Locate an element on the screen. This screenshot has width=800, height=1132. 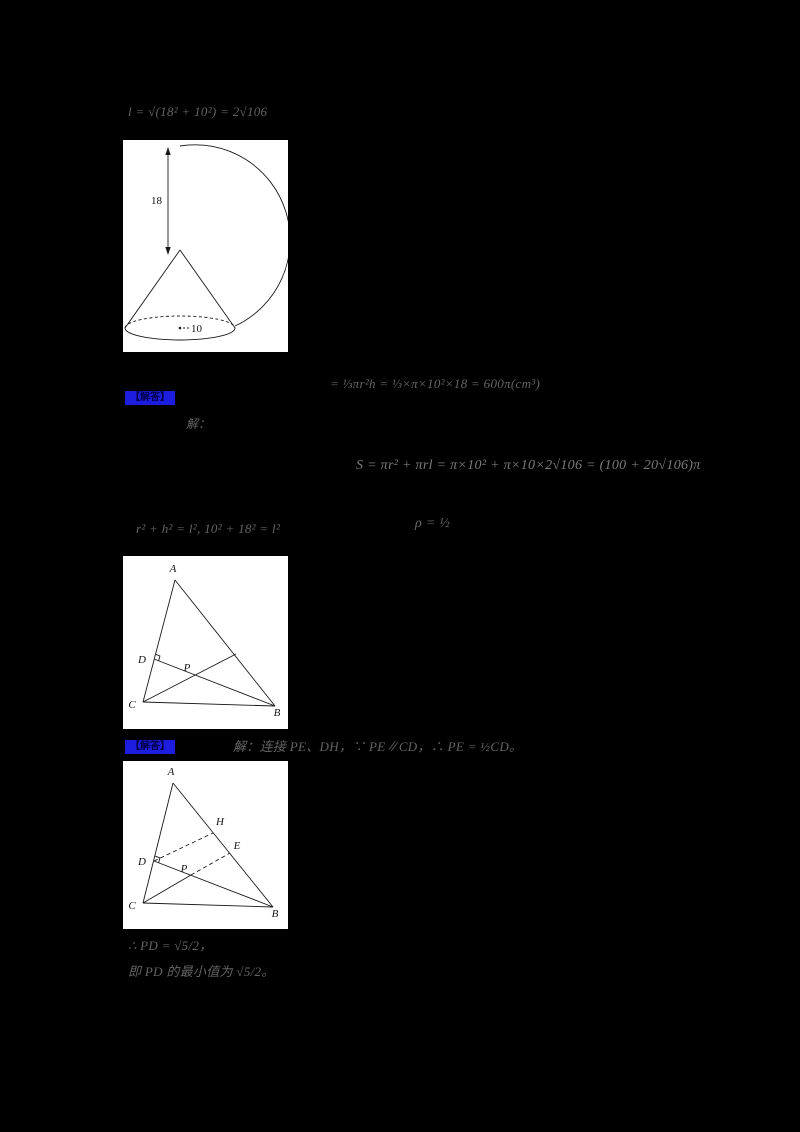
base-center-dot is located at coordinates (180, 328).